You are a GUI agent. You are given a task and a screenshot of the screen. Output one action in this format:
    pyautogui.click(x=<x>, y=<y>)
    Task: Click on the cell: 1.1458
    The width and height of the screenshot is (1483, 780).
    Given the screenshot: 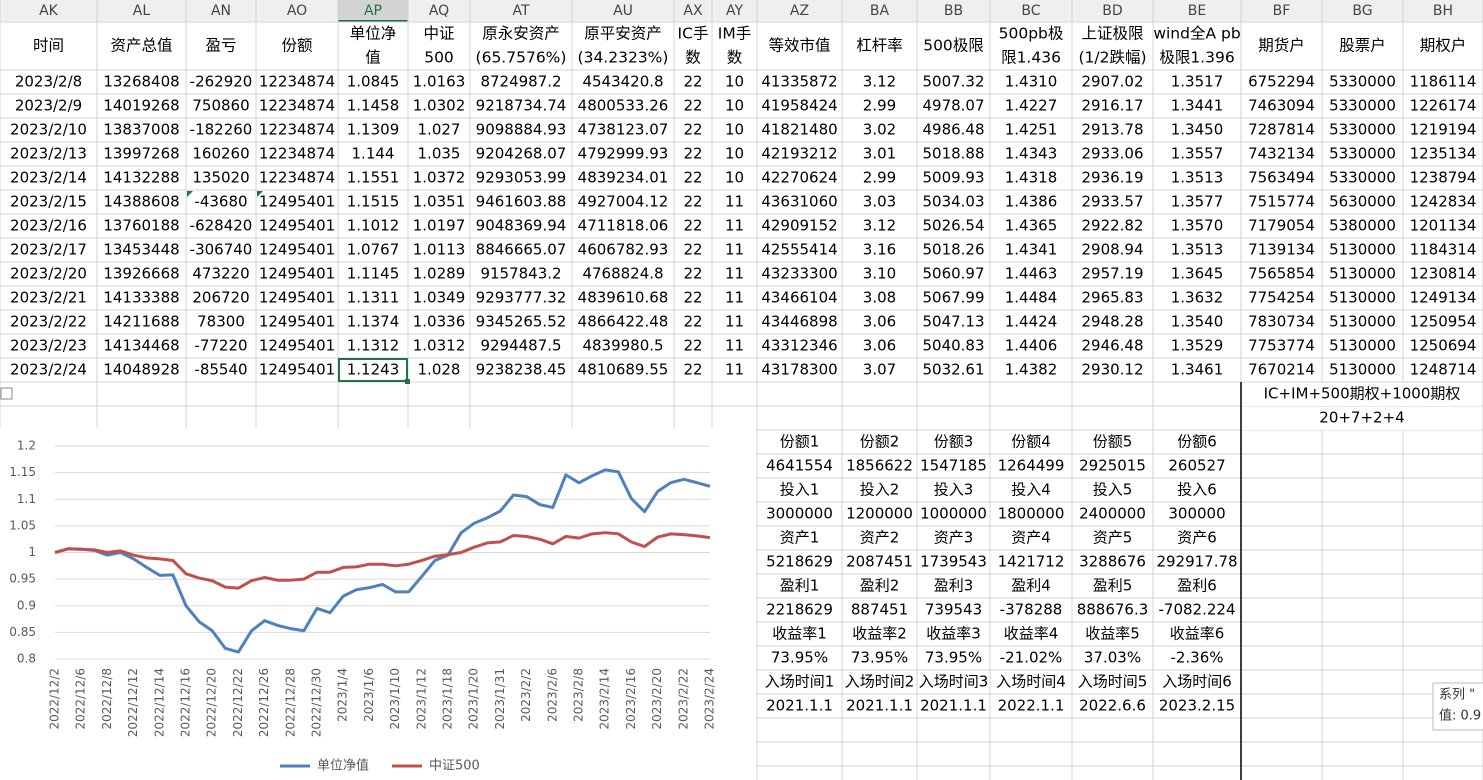 What is the action you would take?
    pyautogui.click(x=373, y=106)
    